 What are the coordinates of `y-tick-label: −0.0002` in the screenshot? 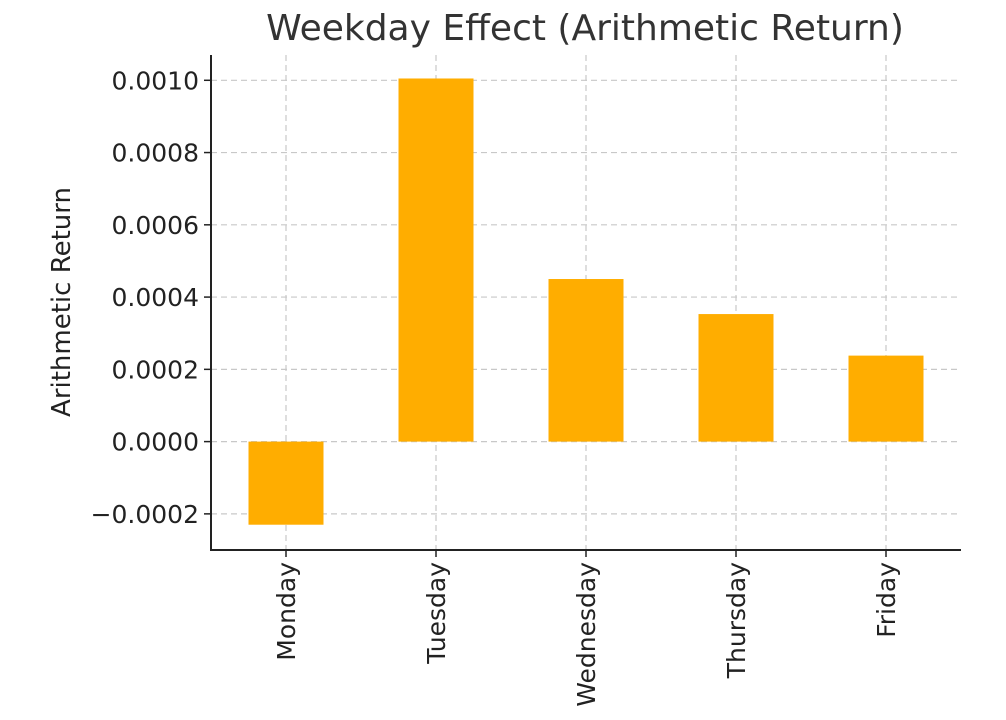 It's located at (145, 514).